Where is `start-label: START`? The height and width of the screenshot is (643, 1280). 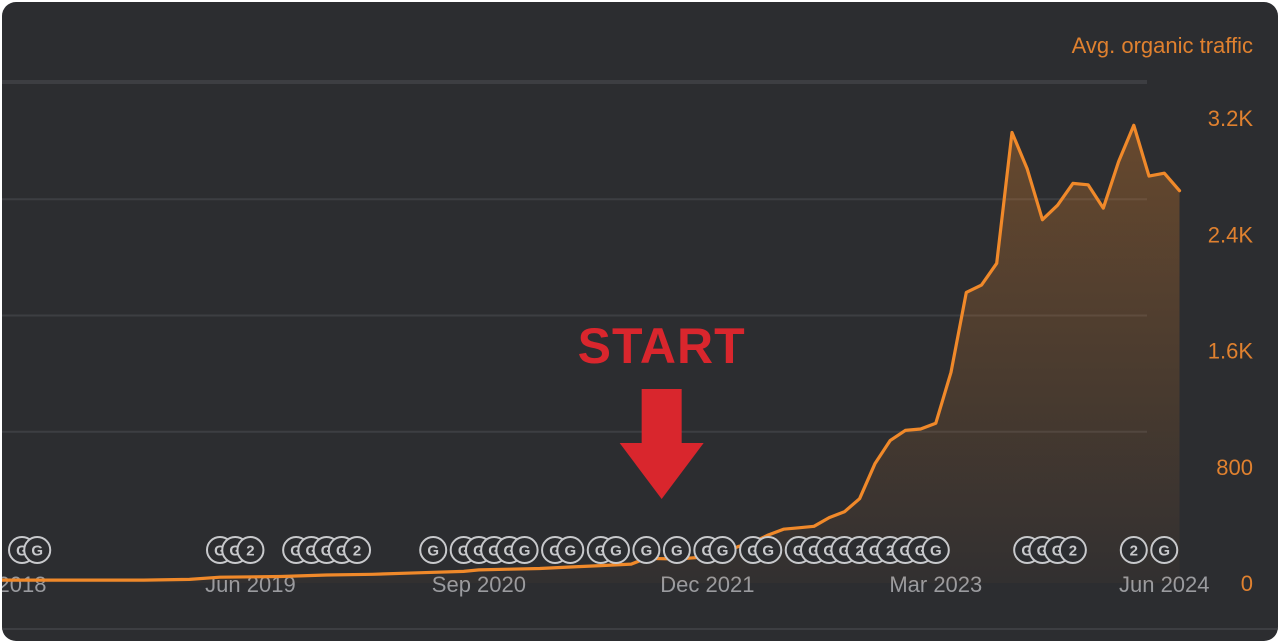
start-label: START is located at coordinates (662, 346).